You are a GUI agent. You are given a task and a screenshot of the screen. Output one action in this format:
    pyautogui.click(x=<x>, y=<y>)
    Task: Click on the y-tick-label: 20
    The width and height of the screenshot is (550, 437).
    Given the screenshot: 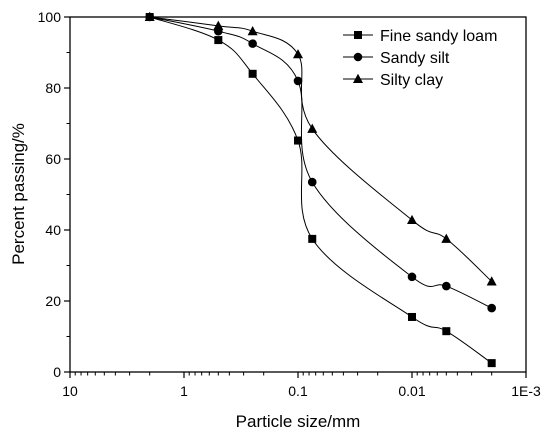 What is the action you would take?
    pyautogui.click(x=53, y=301)
    